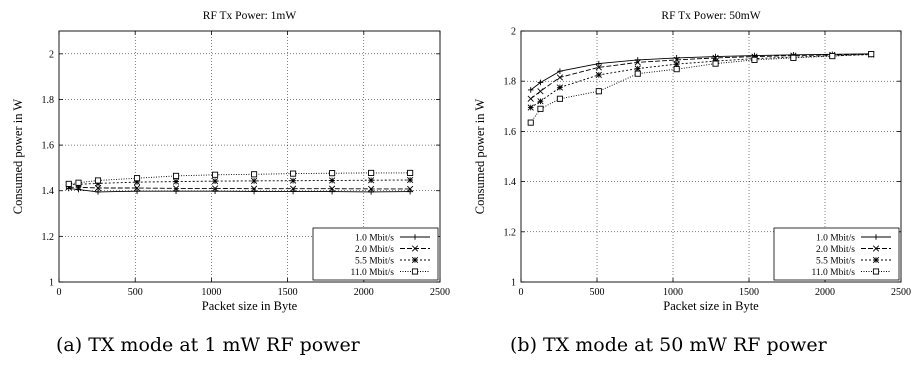 The height and width of the screenshot is (378, 912). Describe the element at coordinates (250, 16) in the screenshot. I see `chart-title: RF Tx Power: 1mW` at that location.